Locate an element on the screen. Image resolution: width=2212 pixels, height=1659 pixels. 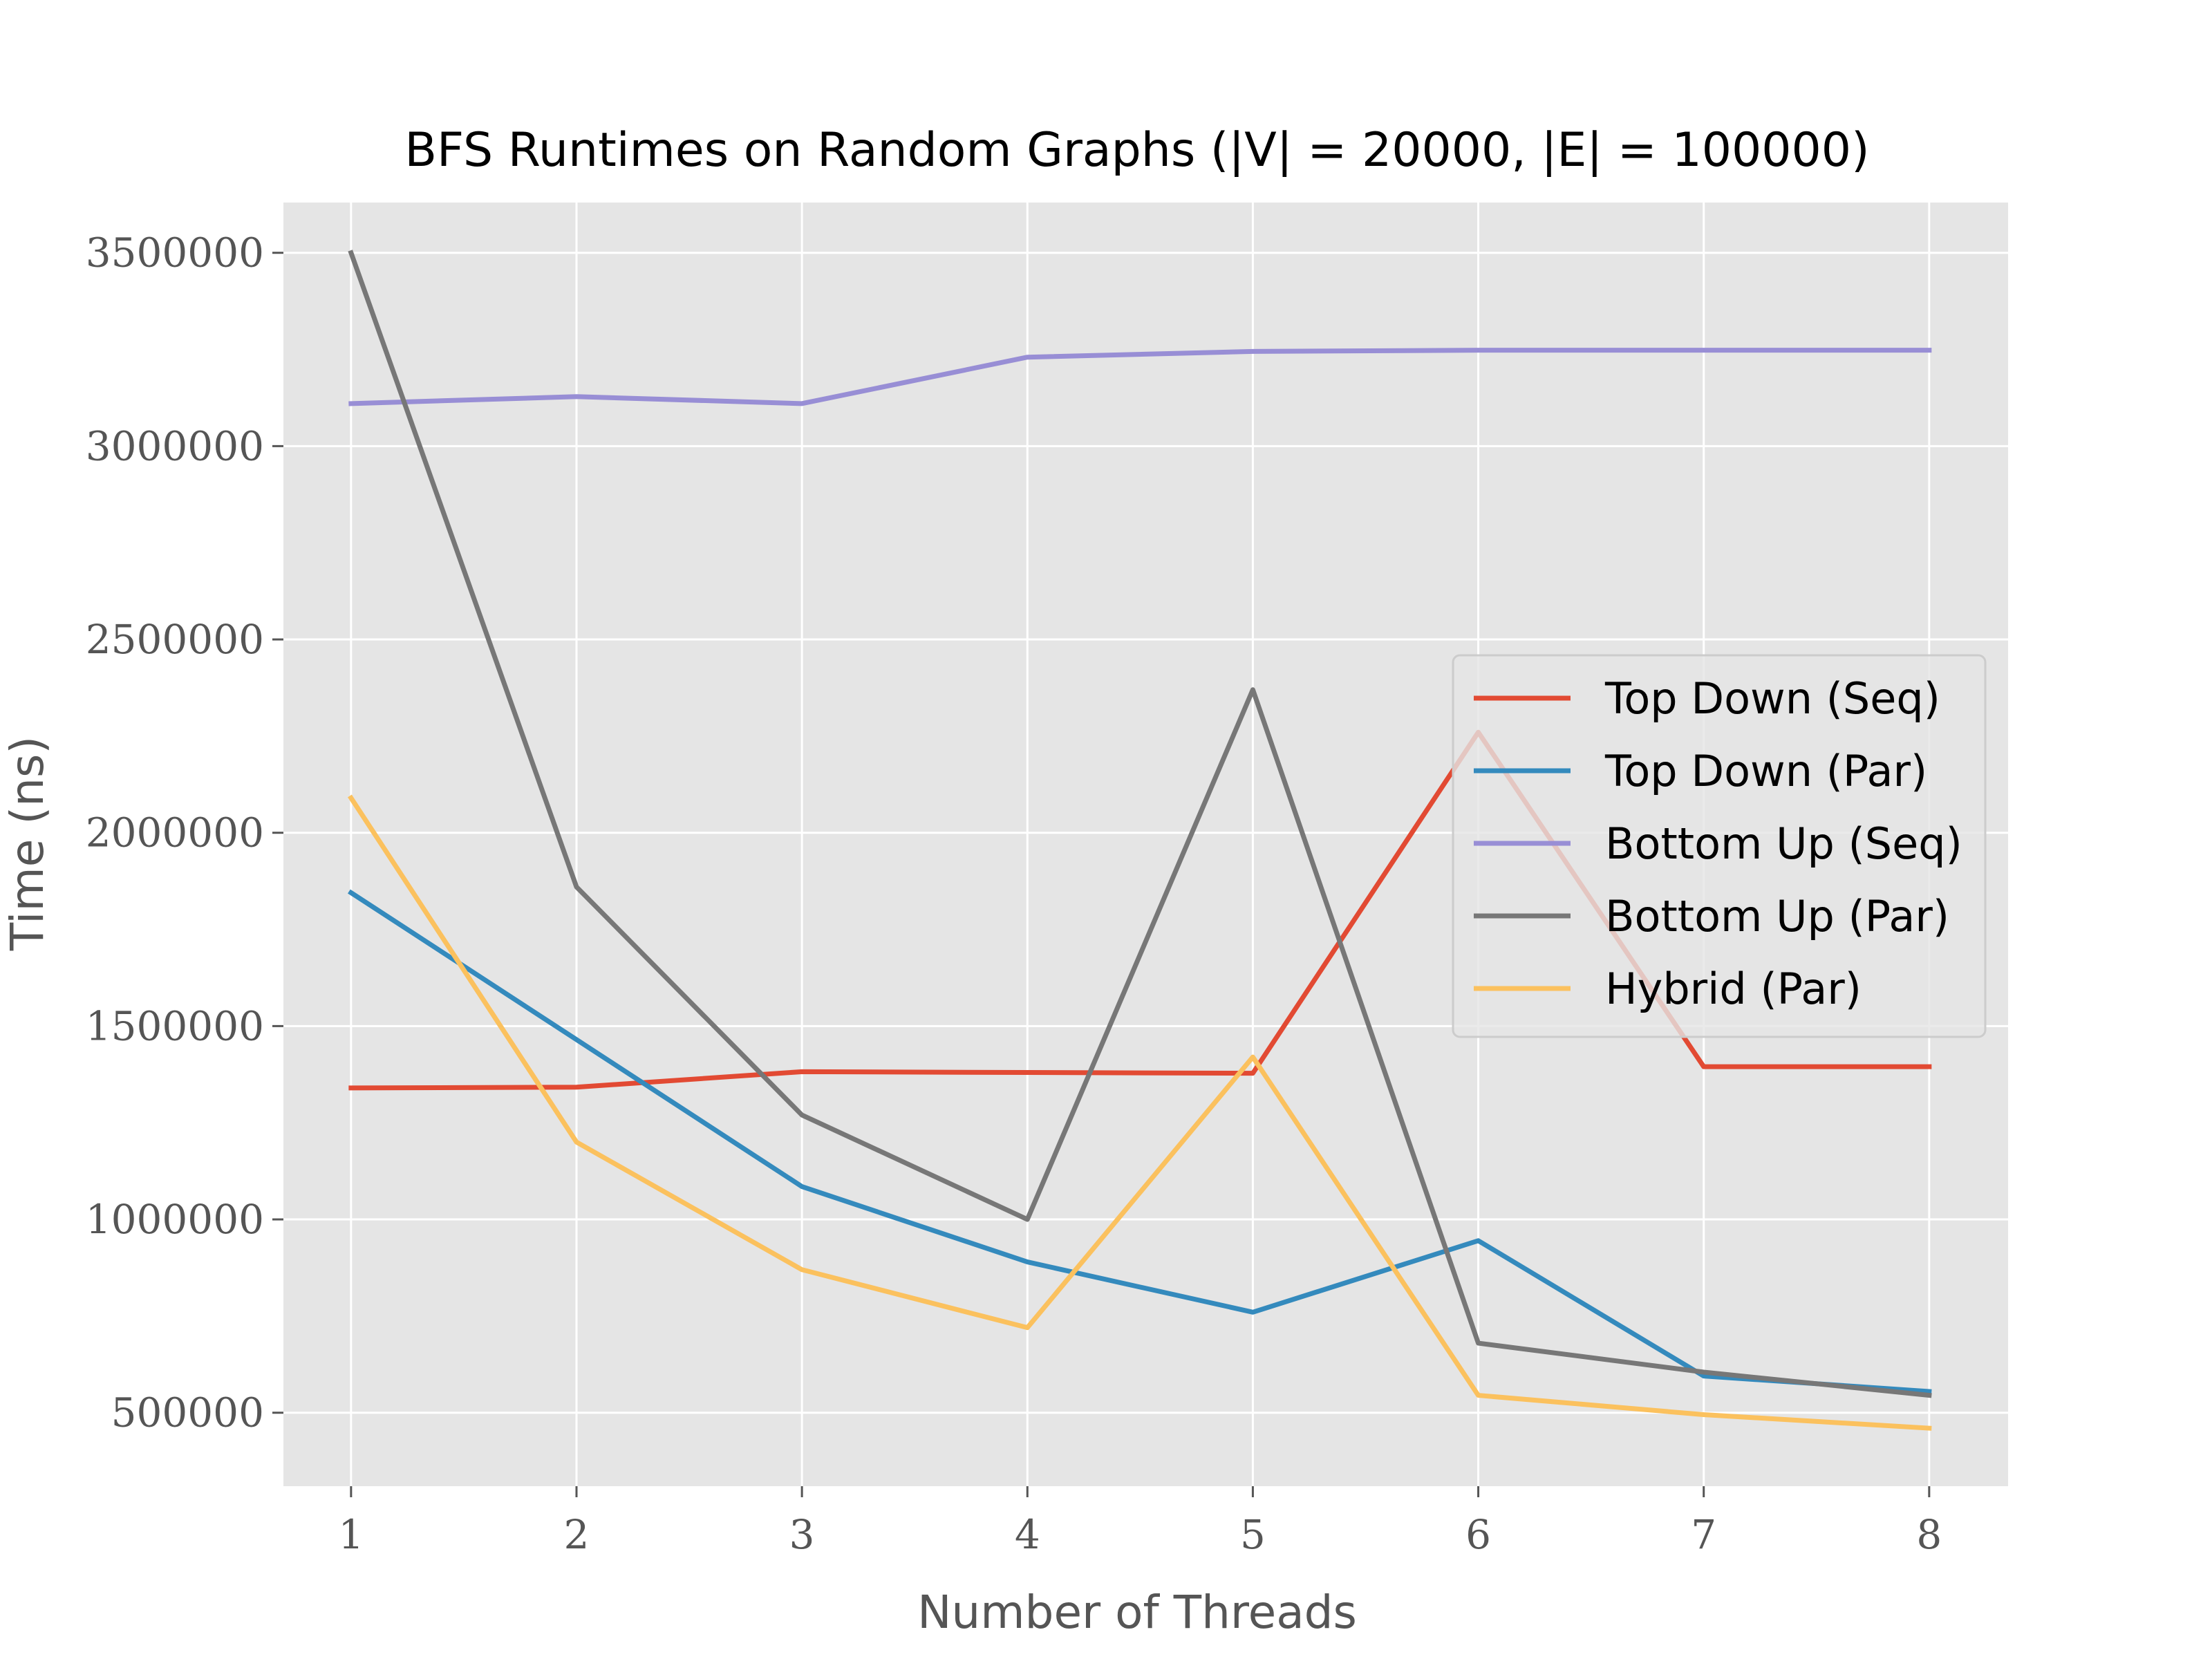
x-tick-label: 7 is located at coordinates (1704, 1535).